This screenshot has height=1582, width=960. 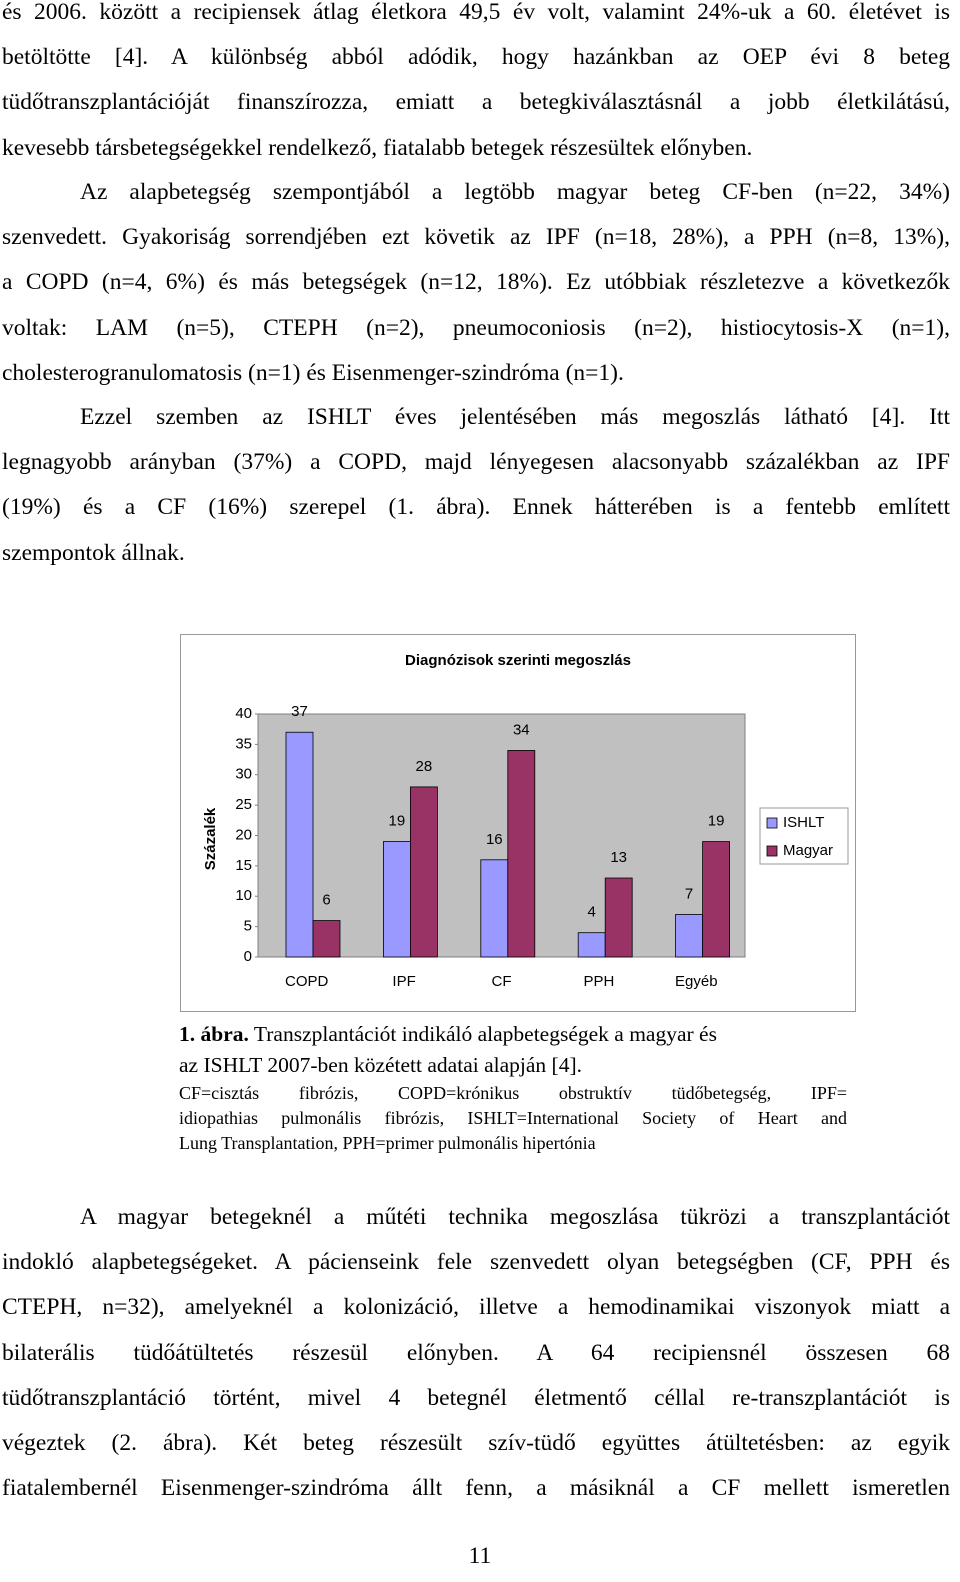 What do you see at coordinates (689, 893) in the screenshot?
I see `data-label: 7` at bounding box center [689, 893].